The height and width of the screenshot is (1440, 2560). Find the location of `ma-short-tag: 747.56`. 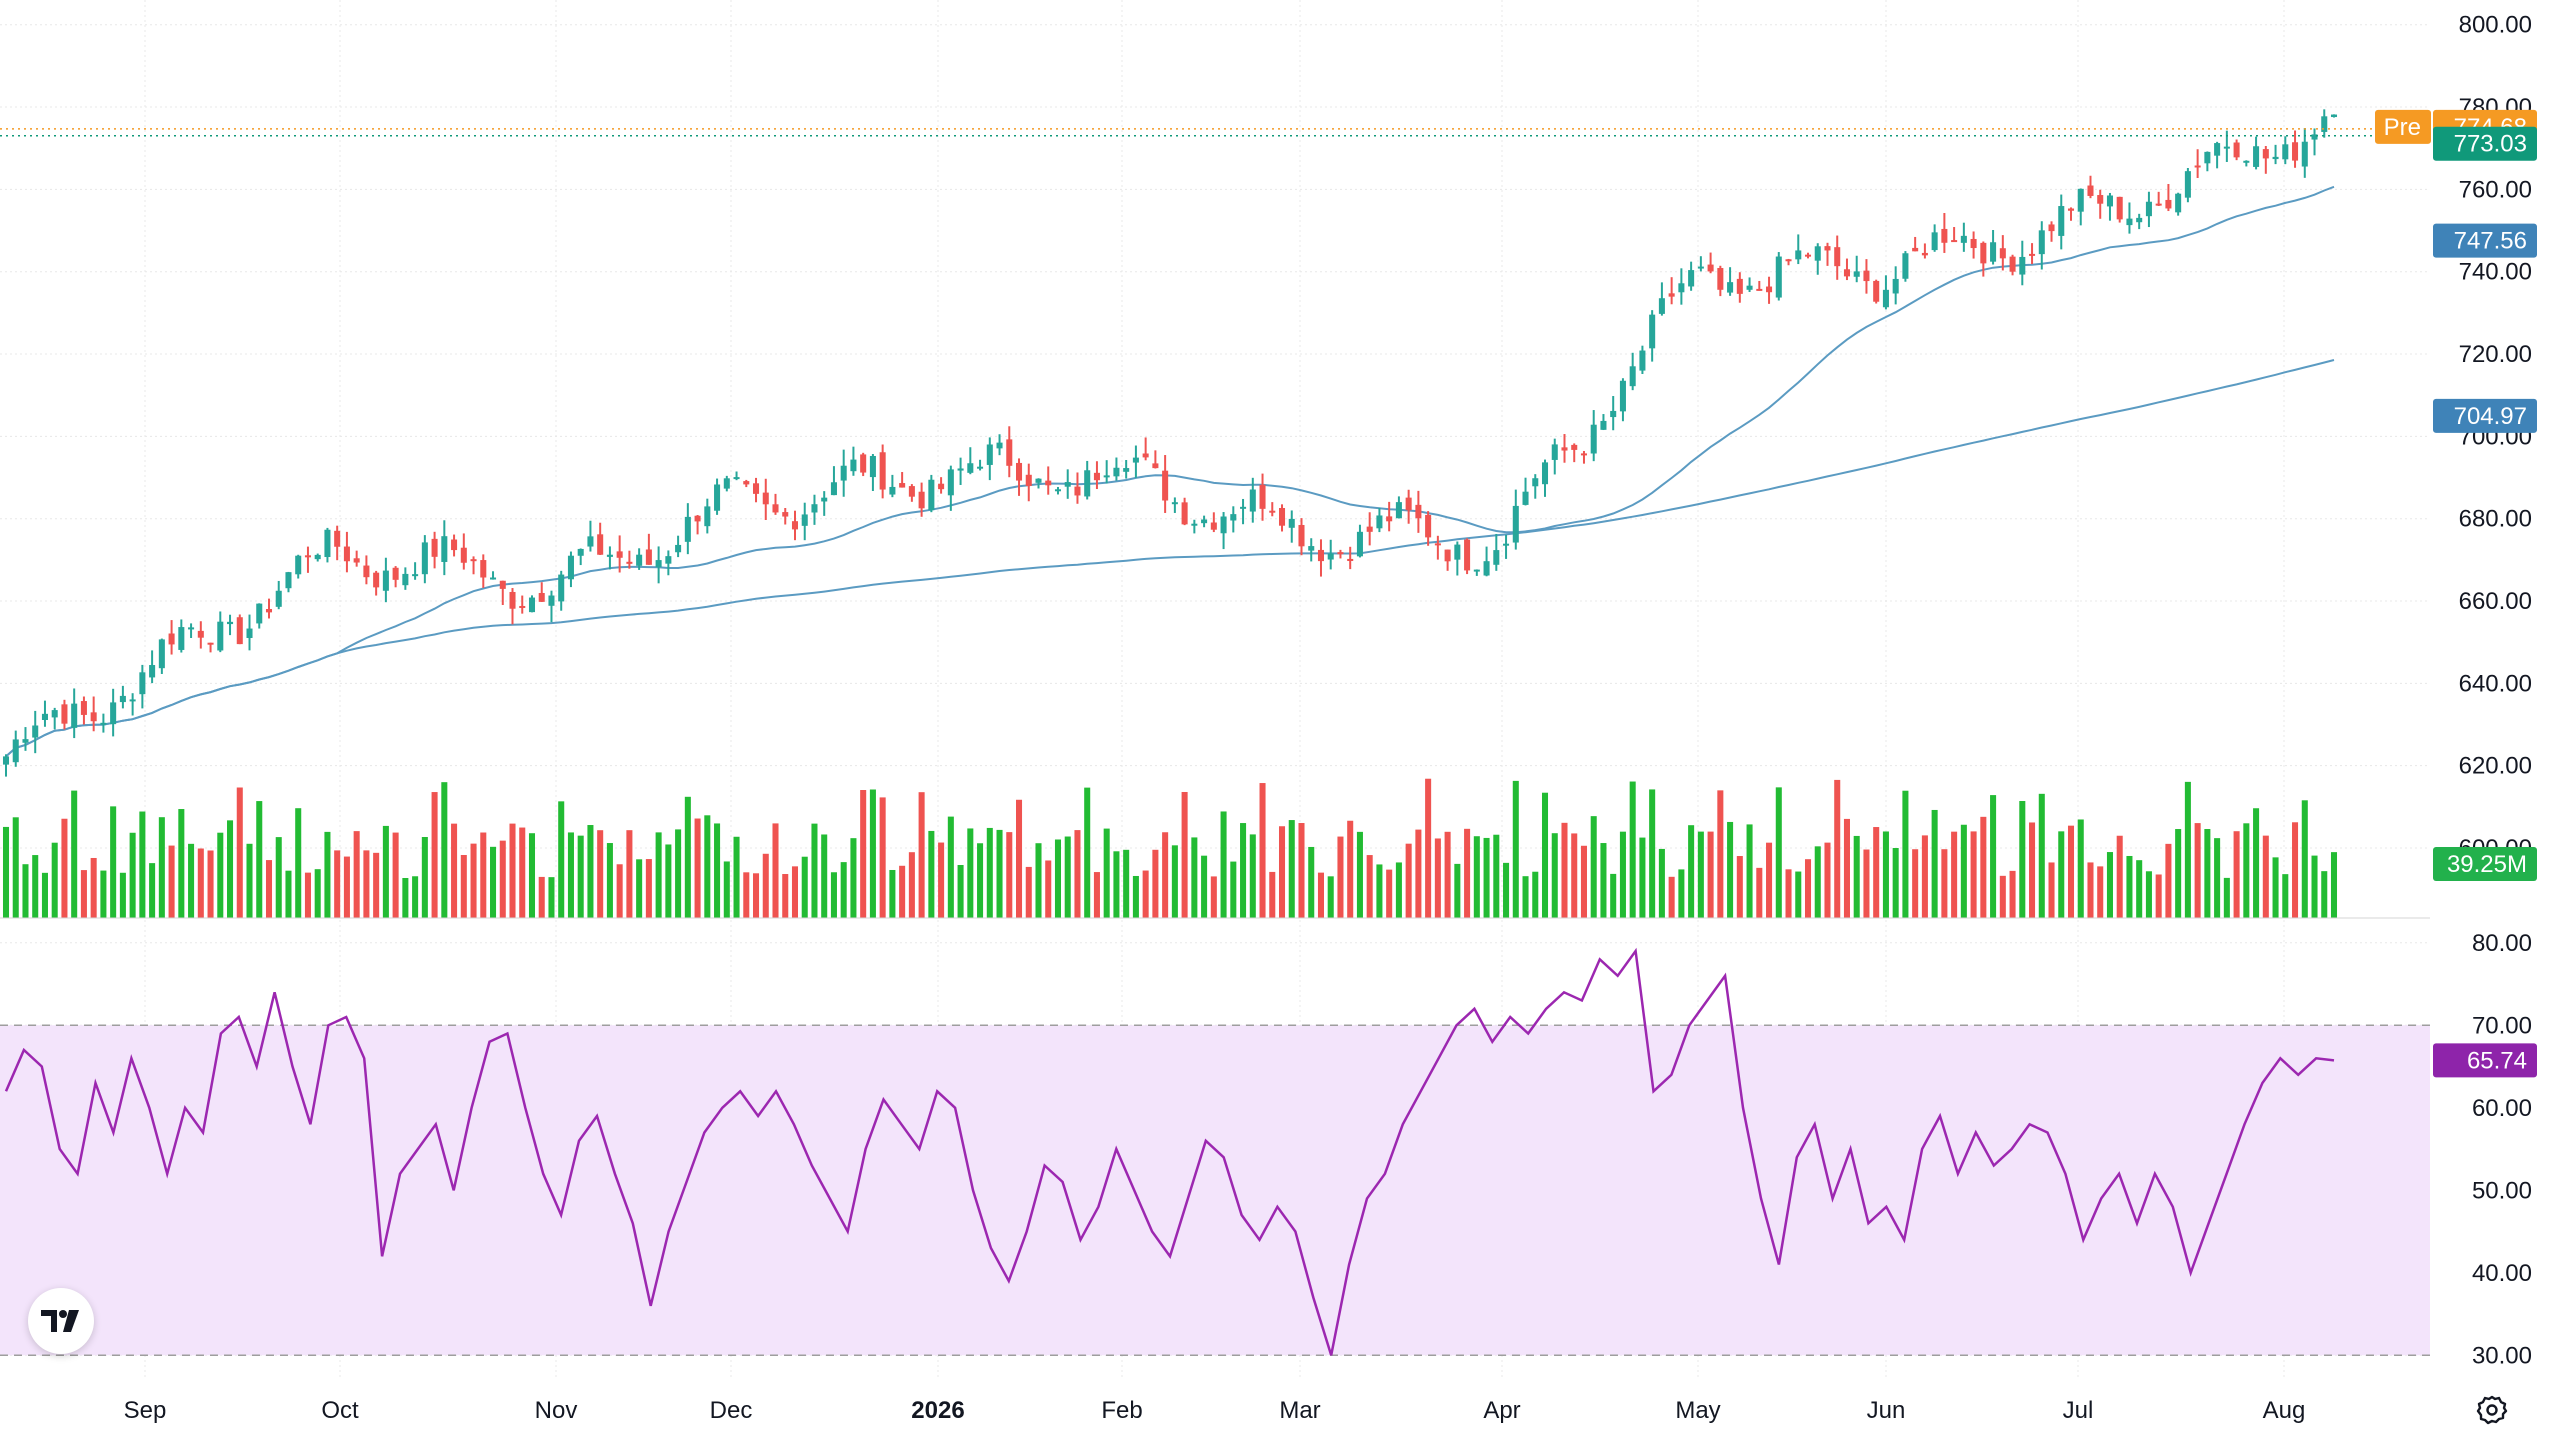

ma-short-tag: 747.56 is located at coordinates (2490, 241).